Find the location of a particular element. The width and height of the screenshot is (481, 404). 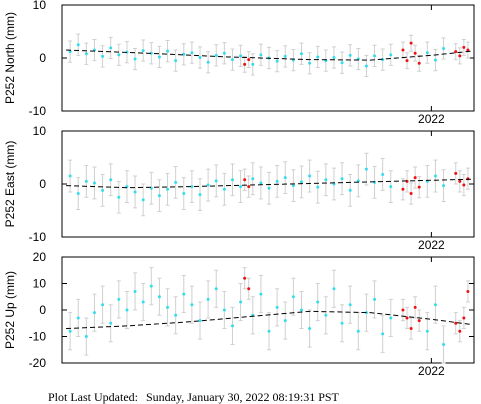

y-tick-label: -20 is located at coordinates (38, 363).